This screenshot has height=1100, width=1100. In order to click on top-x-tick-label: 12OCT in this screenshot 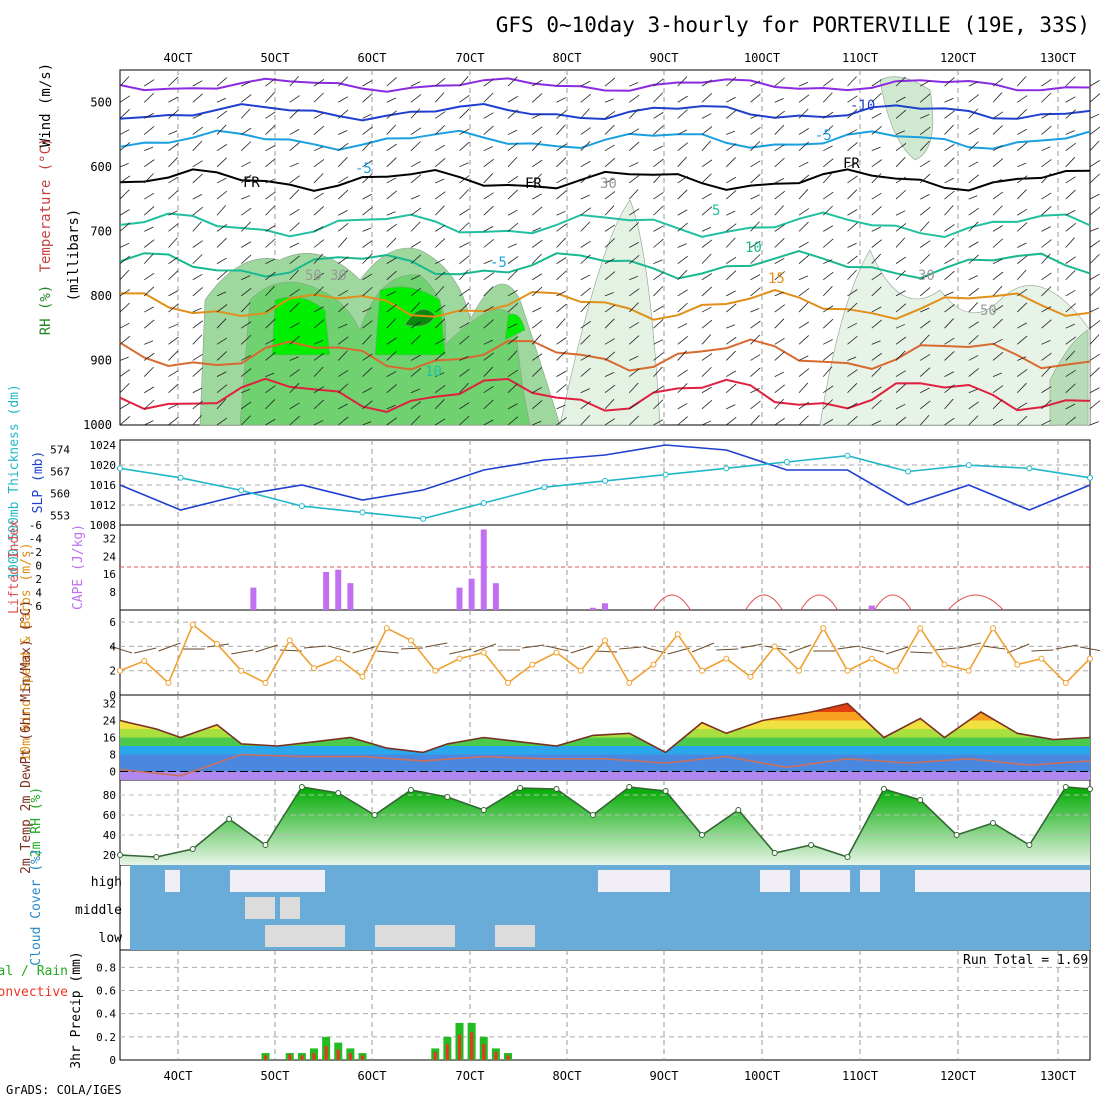, I will do `click(958, 58)`.